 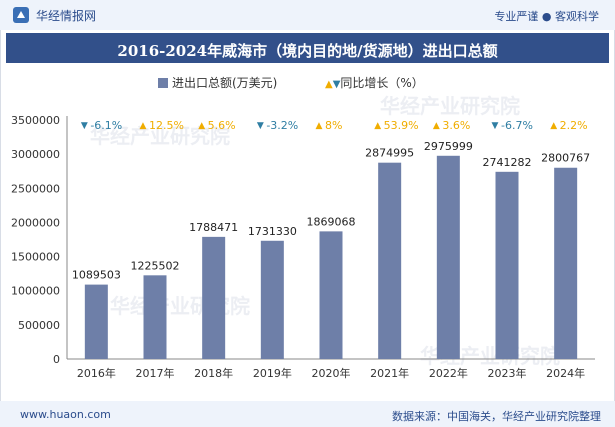 What do you see at coordinates (546, 16) in the screenshot?
I see `slogan: 专业严谨 ● 客观科学` at bounding box center [546, 16].